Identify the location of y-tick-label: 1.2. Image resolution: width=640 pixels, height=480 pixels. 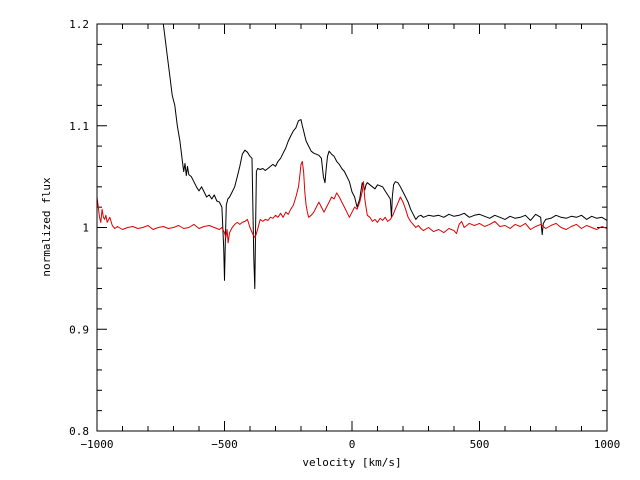
(79, 24).